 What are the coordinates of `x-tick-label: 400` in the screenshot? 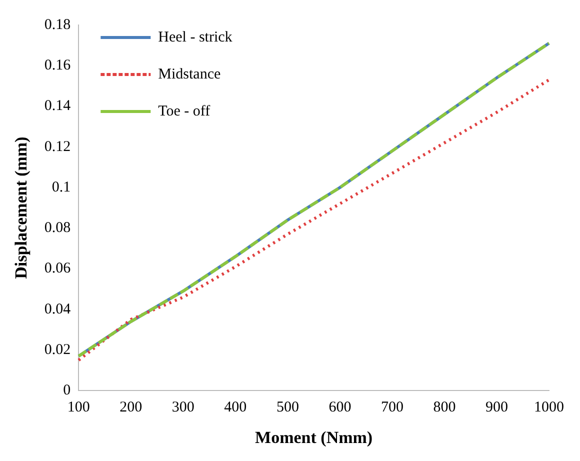 It's located at (235, 408).